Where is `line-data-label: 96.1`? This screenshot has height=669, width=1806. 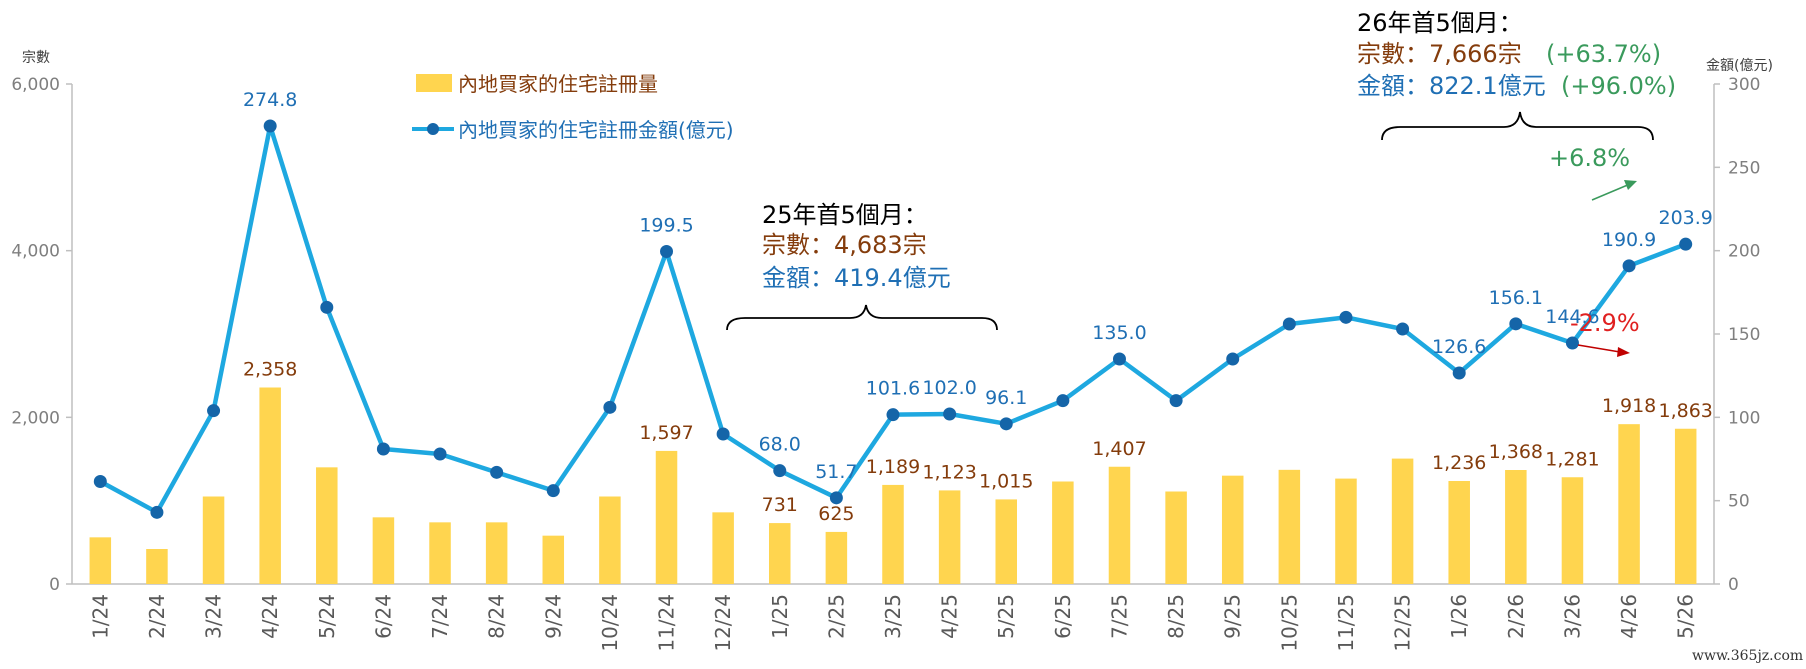 line-data-label: 96.1 is located at coordinates (1006, 398).